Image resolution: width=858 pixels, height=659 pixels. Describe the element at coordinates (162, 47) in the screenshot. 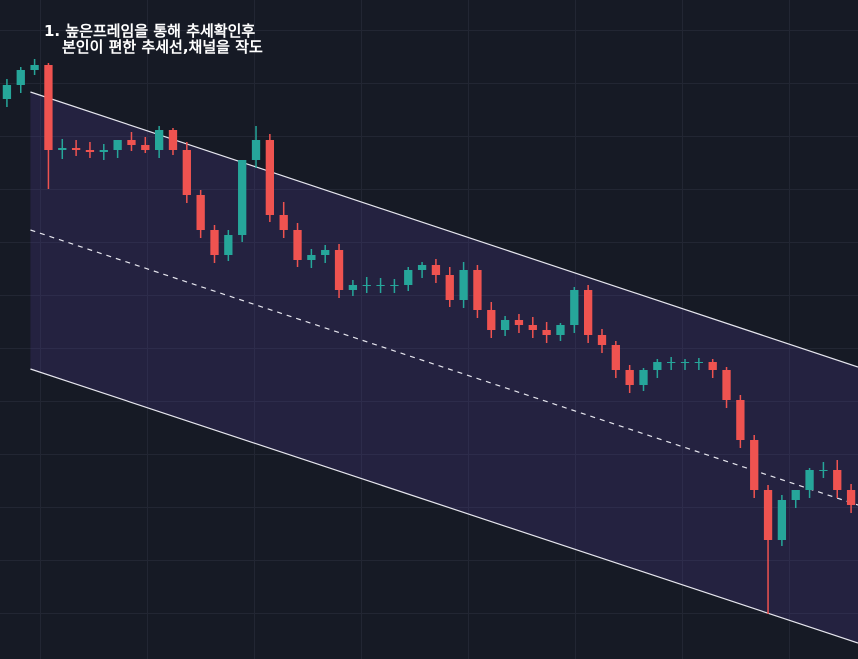

I see `annotation: 본인이 편한 추세선,채널을 작도` at that location.